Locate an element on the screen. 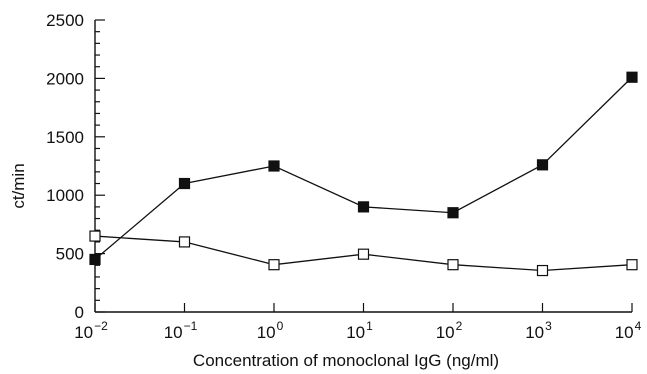 This screenshot has width=647, height=374. y-tick-label: 0 is located at coordinates (79, 312).